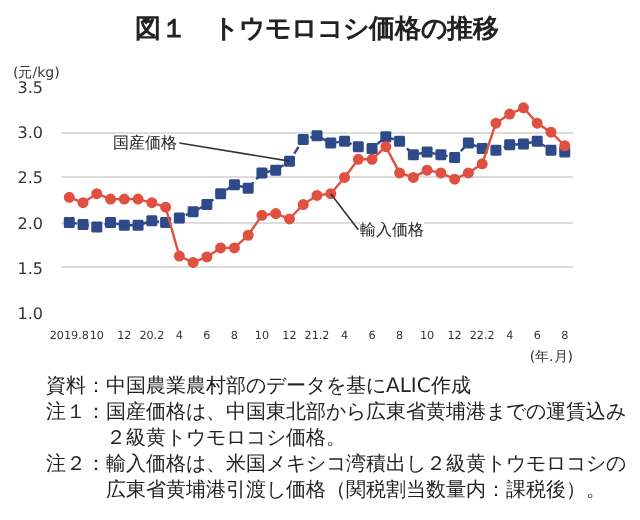 The image size is (640, 520). Describe the element at coordinates (337, 426) in the screenshot. I see `text: 注１：国産価格は、中国東北部から広東省黄埔港までの運賃込み２級黄トウモロコシ価格。` at that location.